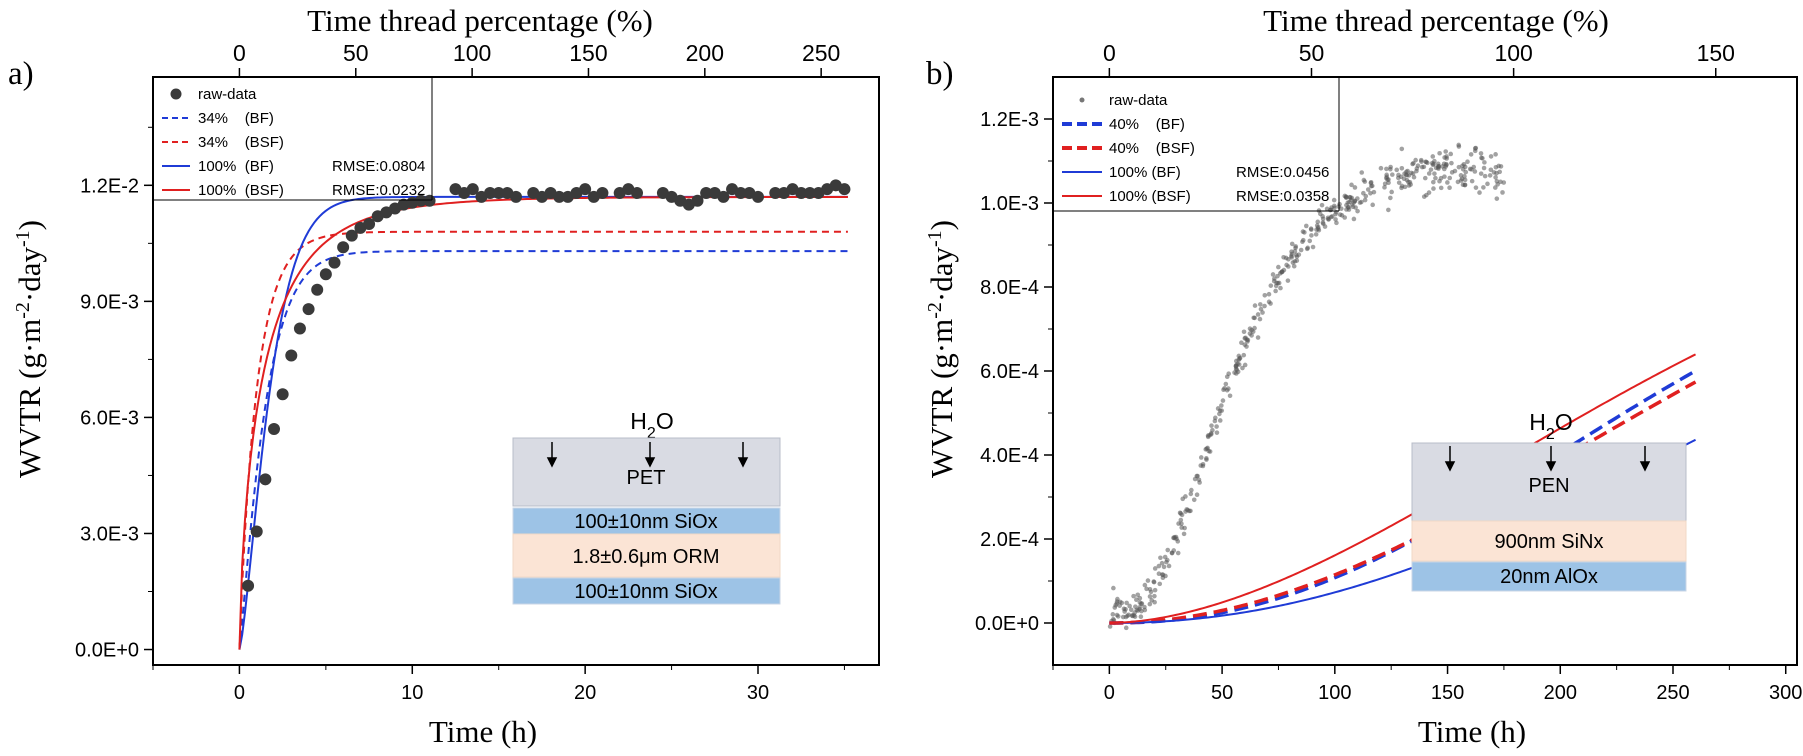 The width and height of the screenshot is (1803, 756). What do you see at coordinates (1785, 693) in the screenshot?
I see `x-tick-label: 300` at bounding box center [1785, 693].